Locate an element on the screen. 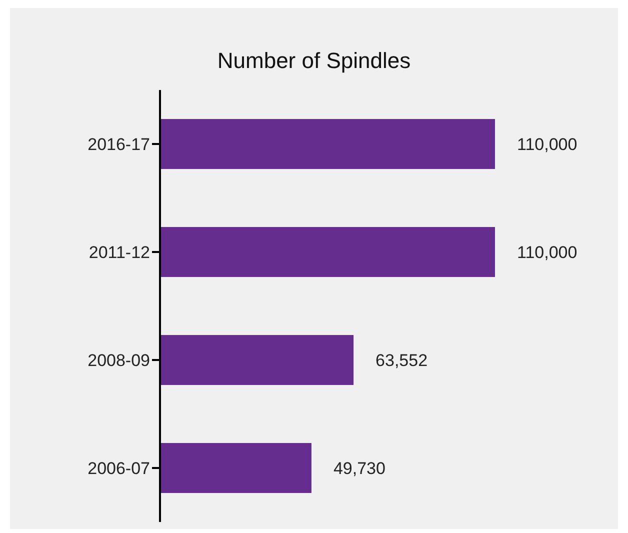 The image size is (628, 533). y-tick-label: 2011-12 is located at coordinates (119, 252).